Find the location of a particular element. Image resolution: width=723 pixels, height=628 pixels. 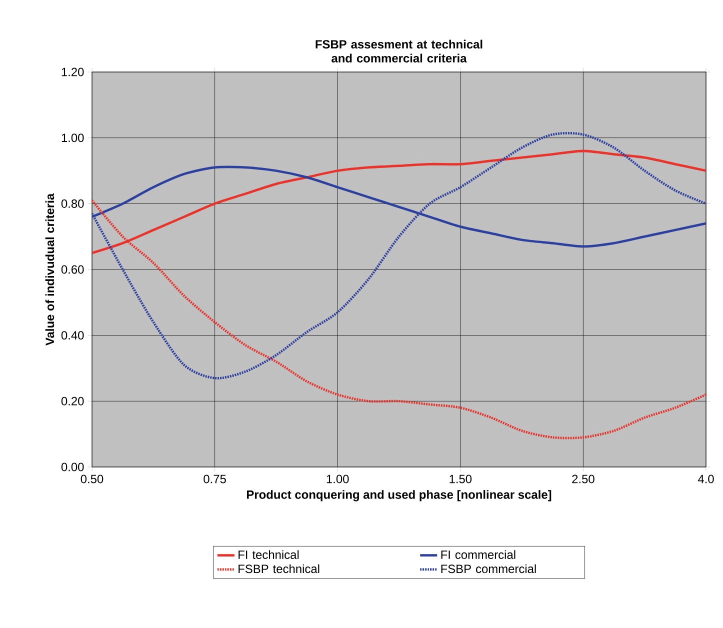

y-axis-title: Value of indivudual criteria is located at coordinates (49, 269).